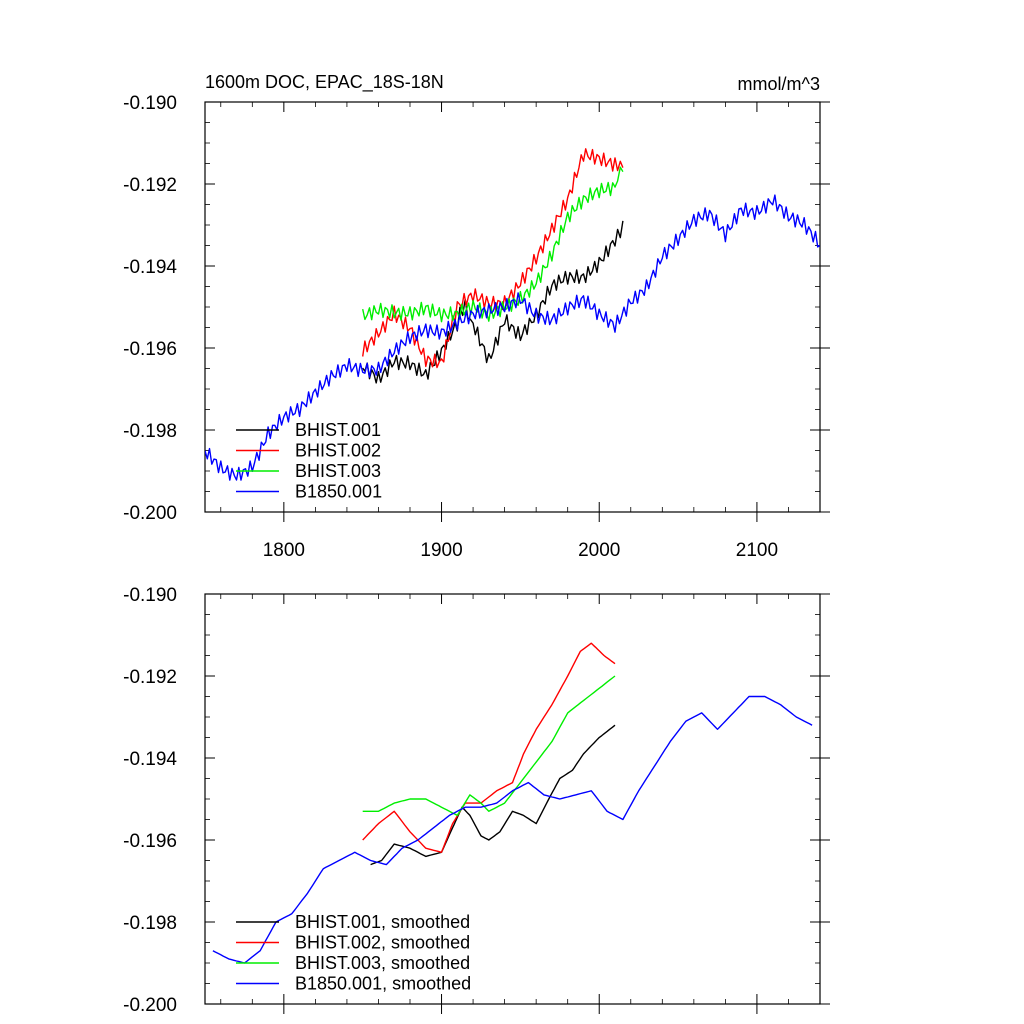 The width and height of the screenshot is (1024, 1024). Describe the element at coordinates (382, 963) in the screenshot. I see `legend-label: BHIST.003, smoothed` at that location.